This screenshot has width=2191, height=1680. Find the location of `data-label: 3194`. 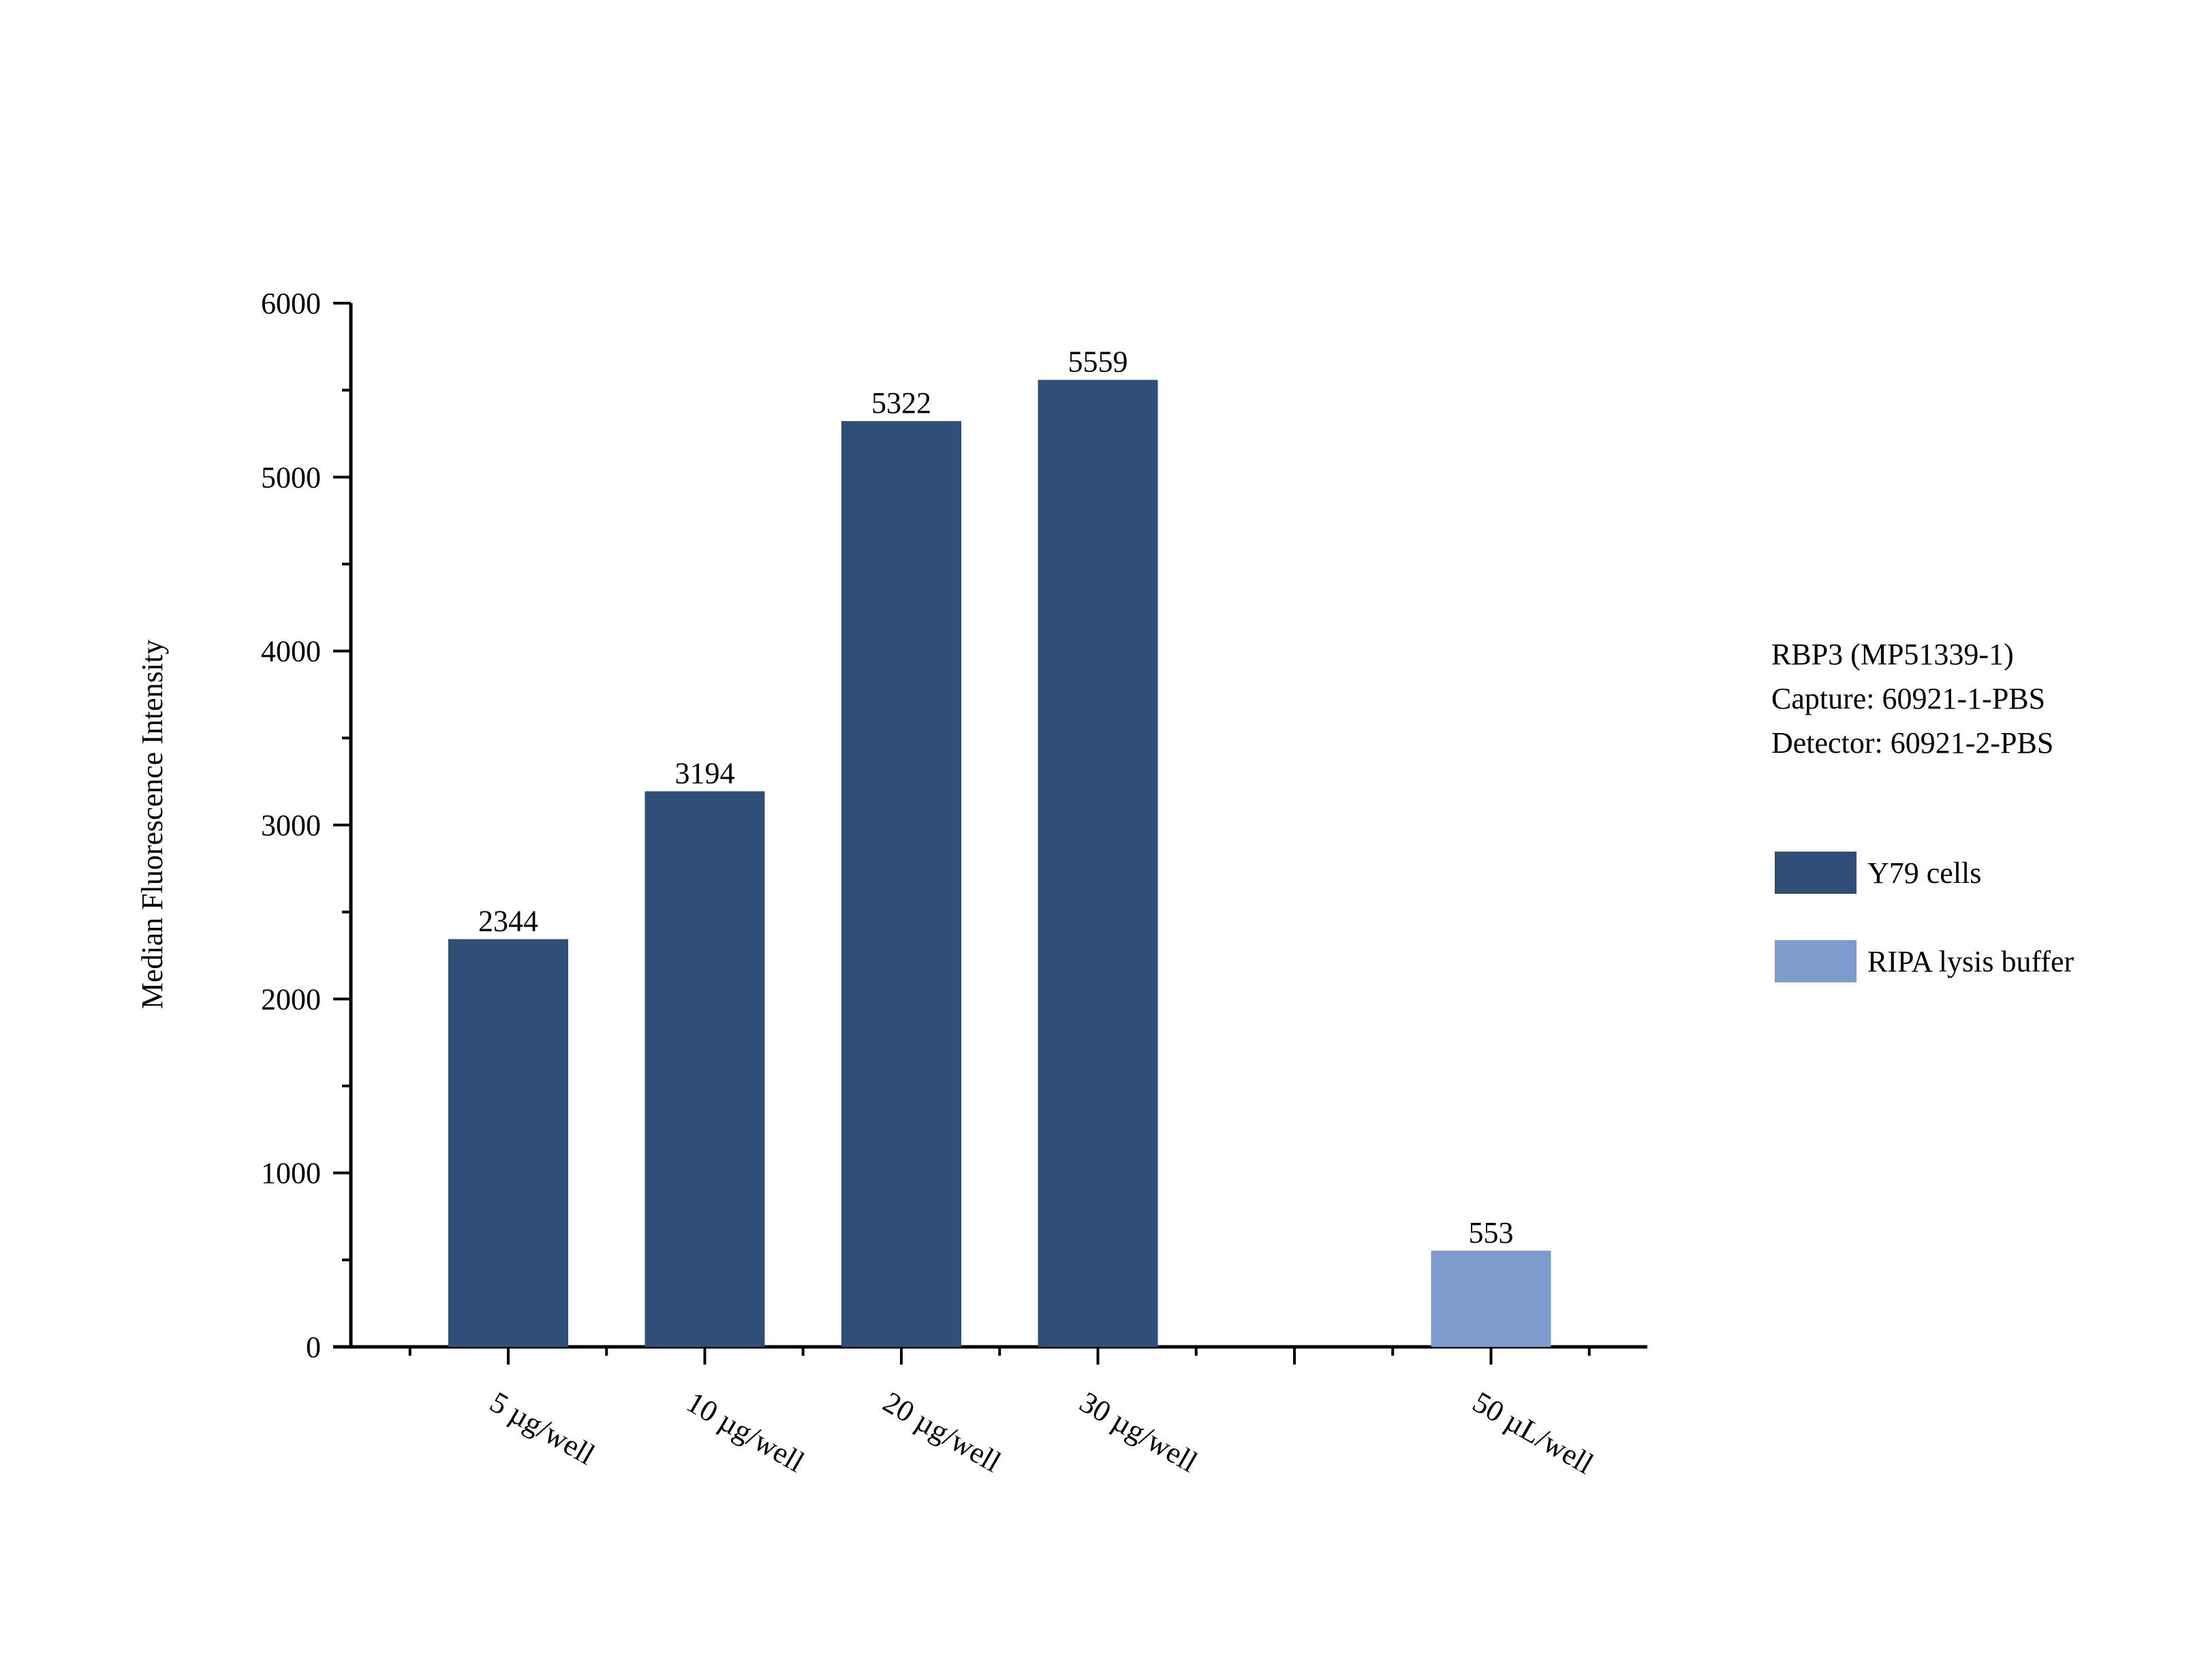

data-label: 3194 is located at coordinates (705, 773).